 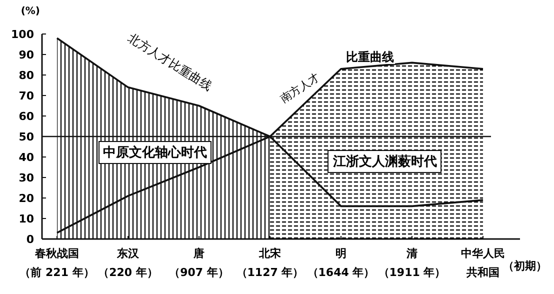 I want to click on y-tick-label: 90, so click(x=26, y=55).